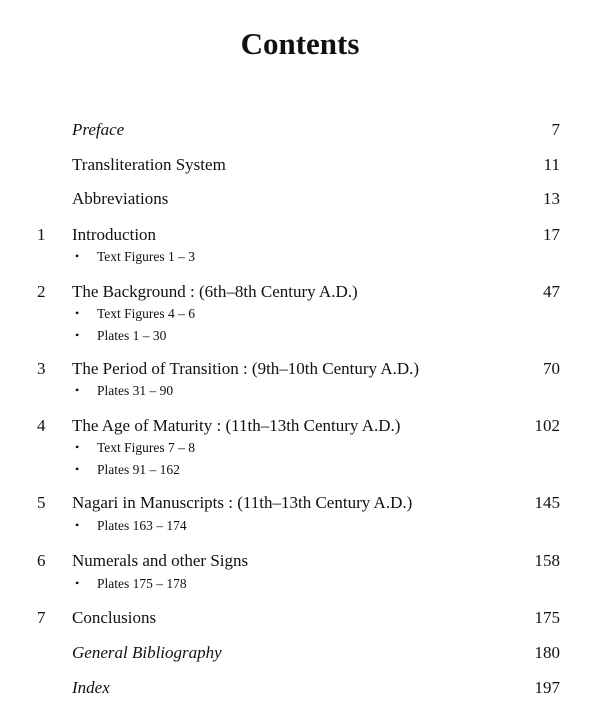 The width and height of the screenshot is (600, 725). What do you see at coordinates (556, 129) in the screenshot?
I see `page-number: 7` at bounding box center [556, 129].